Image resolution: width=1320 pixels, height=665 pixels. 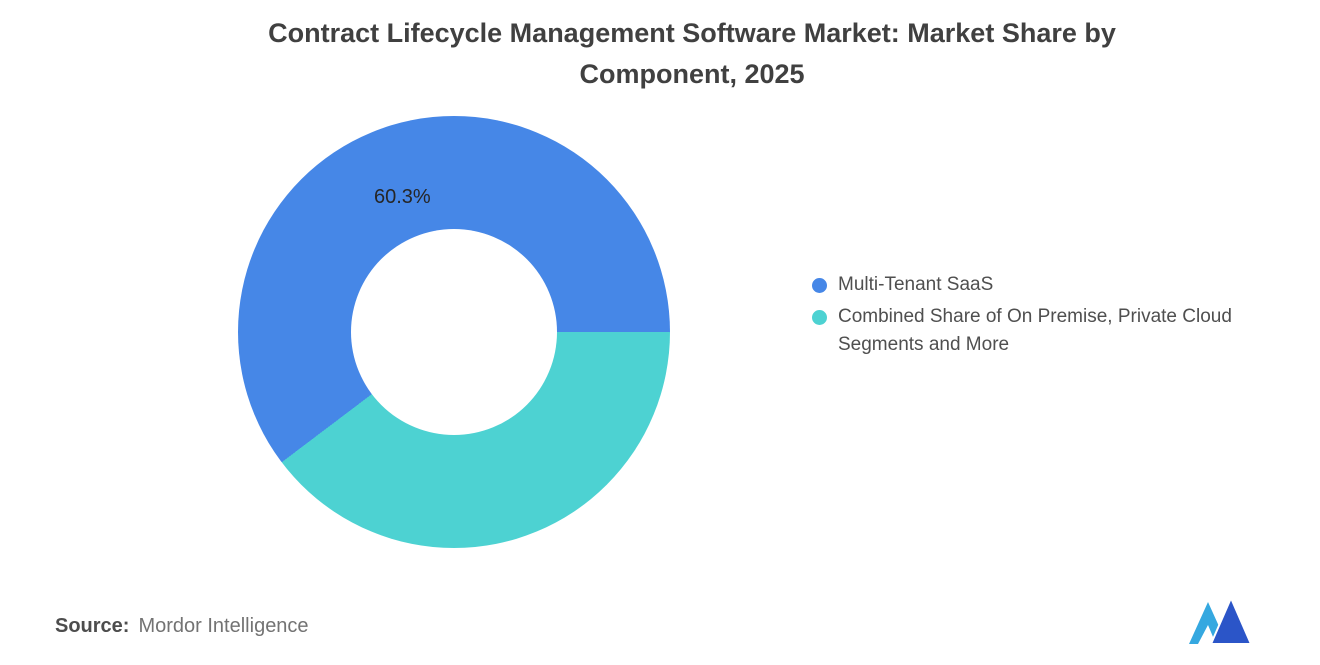 I want to click on legend-item-multi-tenant-saas: Multi-Tenant SaaS, so click(x=1034, y=285).